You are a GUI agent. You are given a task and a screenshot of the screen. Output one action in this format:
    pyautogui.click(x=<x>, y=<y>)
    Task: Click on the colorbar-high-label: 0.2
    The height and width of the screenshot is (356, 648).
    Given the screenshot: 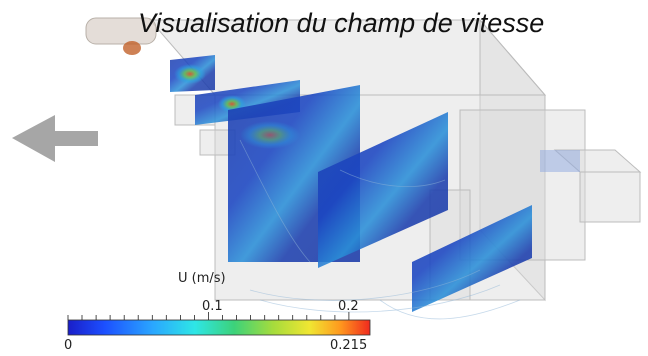 What is the action you would take?
    pyautogui.click(x=348, y=306)
    